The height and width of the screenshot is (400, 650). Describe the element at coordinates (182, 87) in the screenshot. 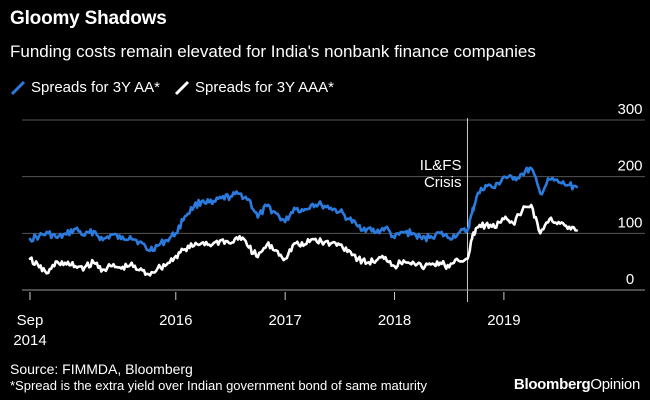

I see `legend-swatch-aaa-icon` at that location.